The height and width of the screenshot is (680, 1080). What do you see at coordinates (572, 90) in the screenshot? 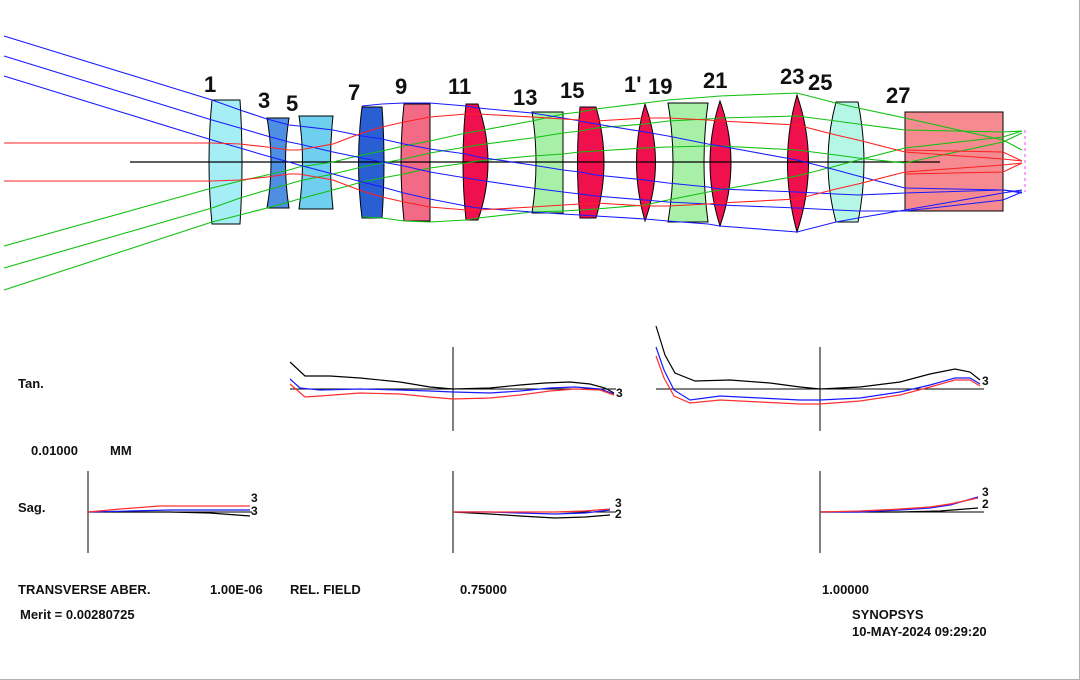
I see `surface-label: 15` at bounding box center [572, 90].